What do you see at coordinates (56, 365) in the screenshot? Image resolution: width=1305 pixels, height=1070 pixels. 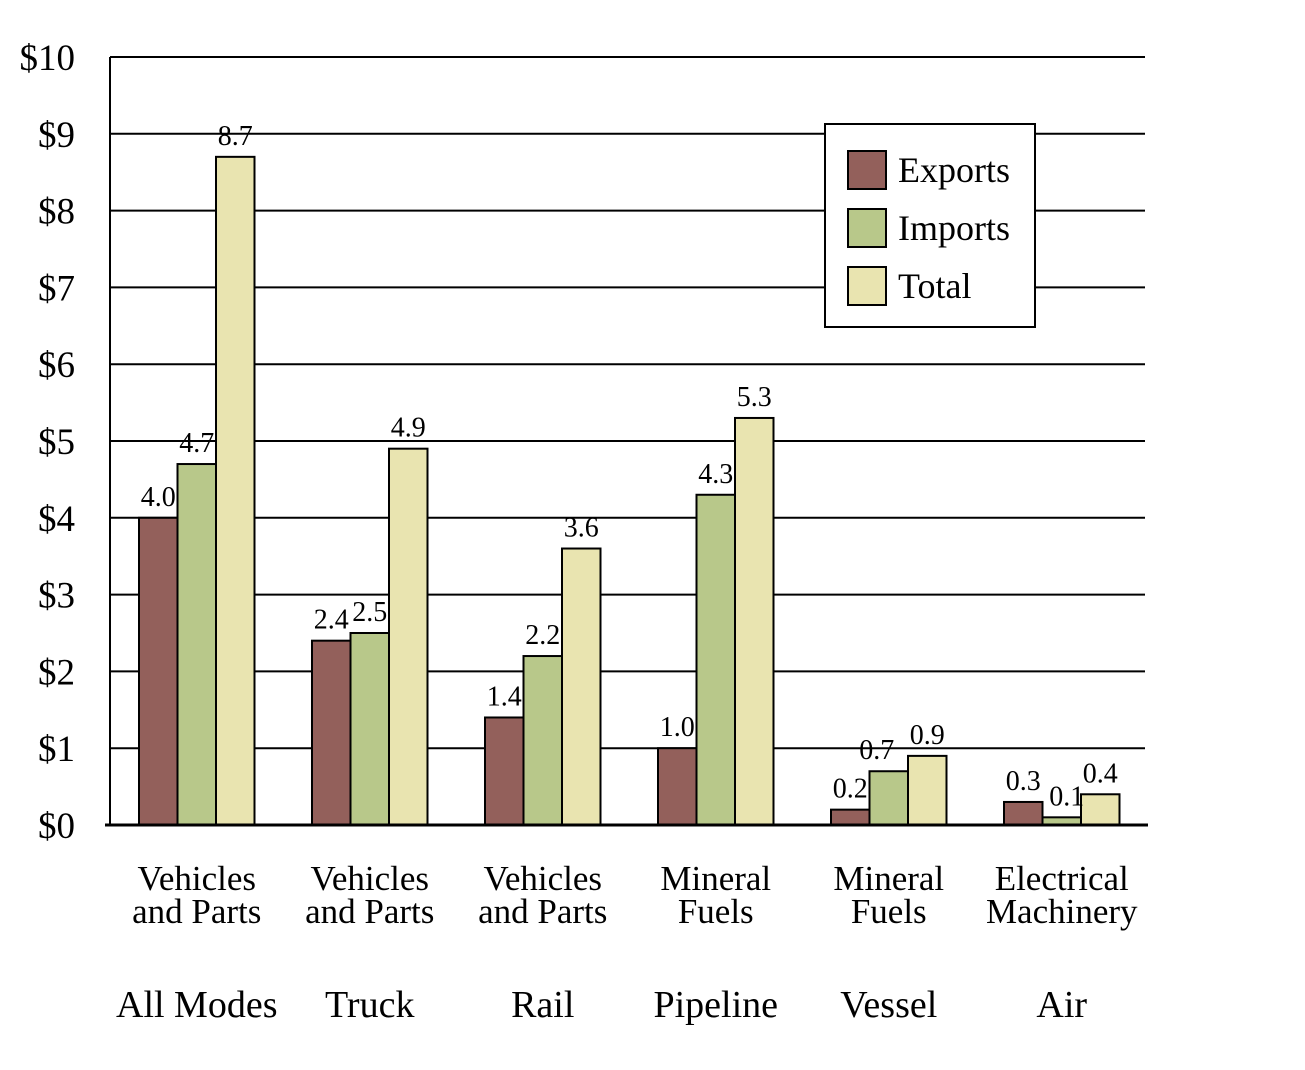 I see `y-tick-label: $6` at bounding box center [56, 365].